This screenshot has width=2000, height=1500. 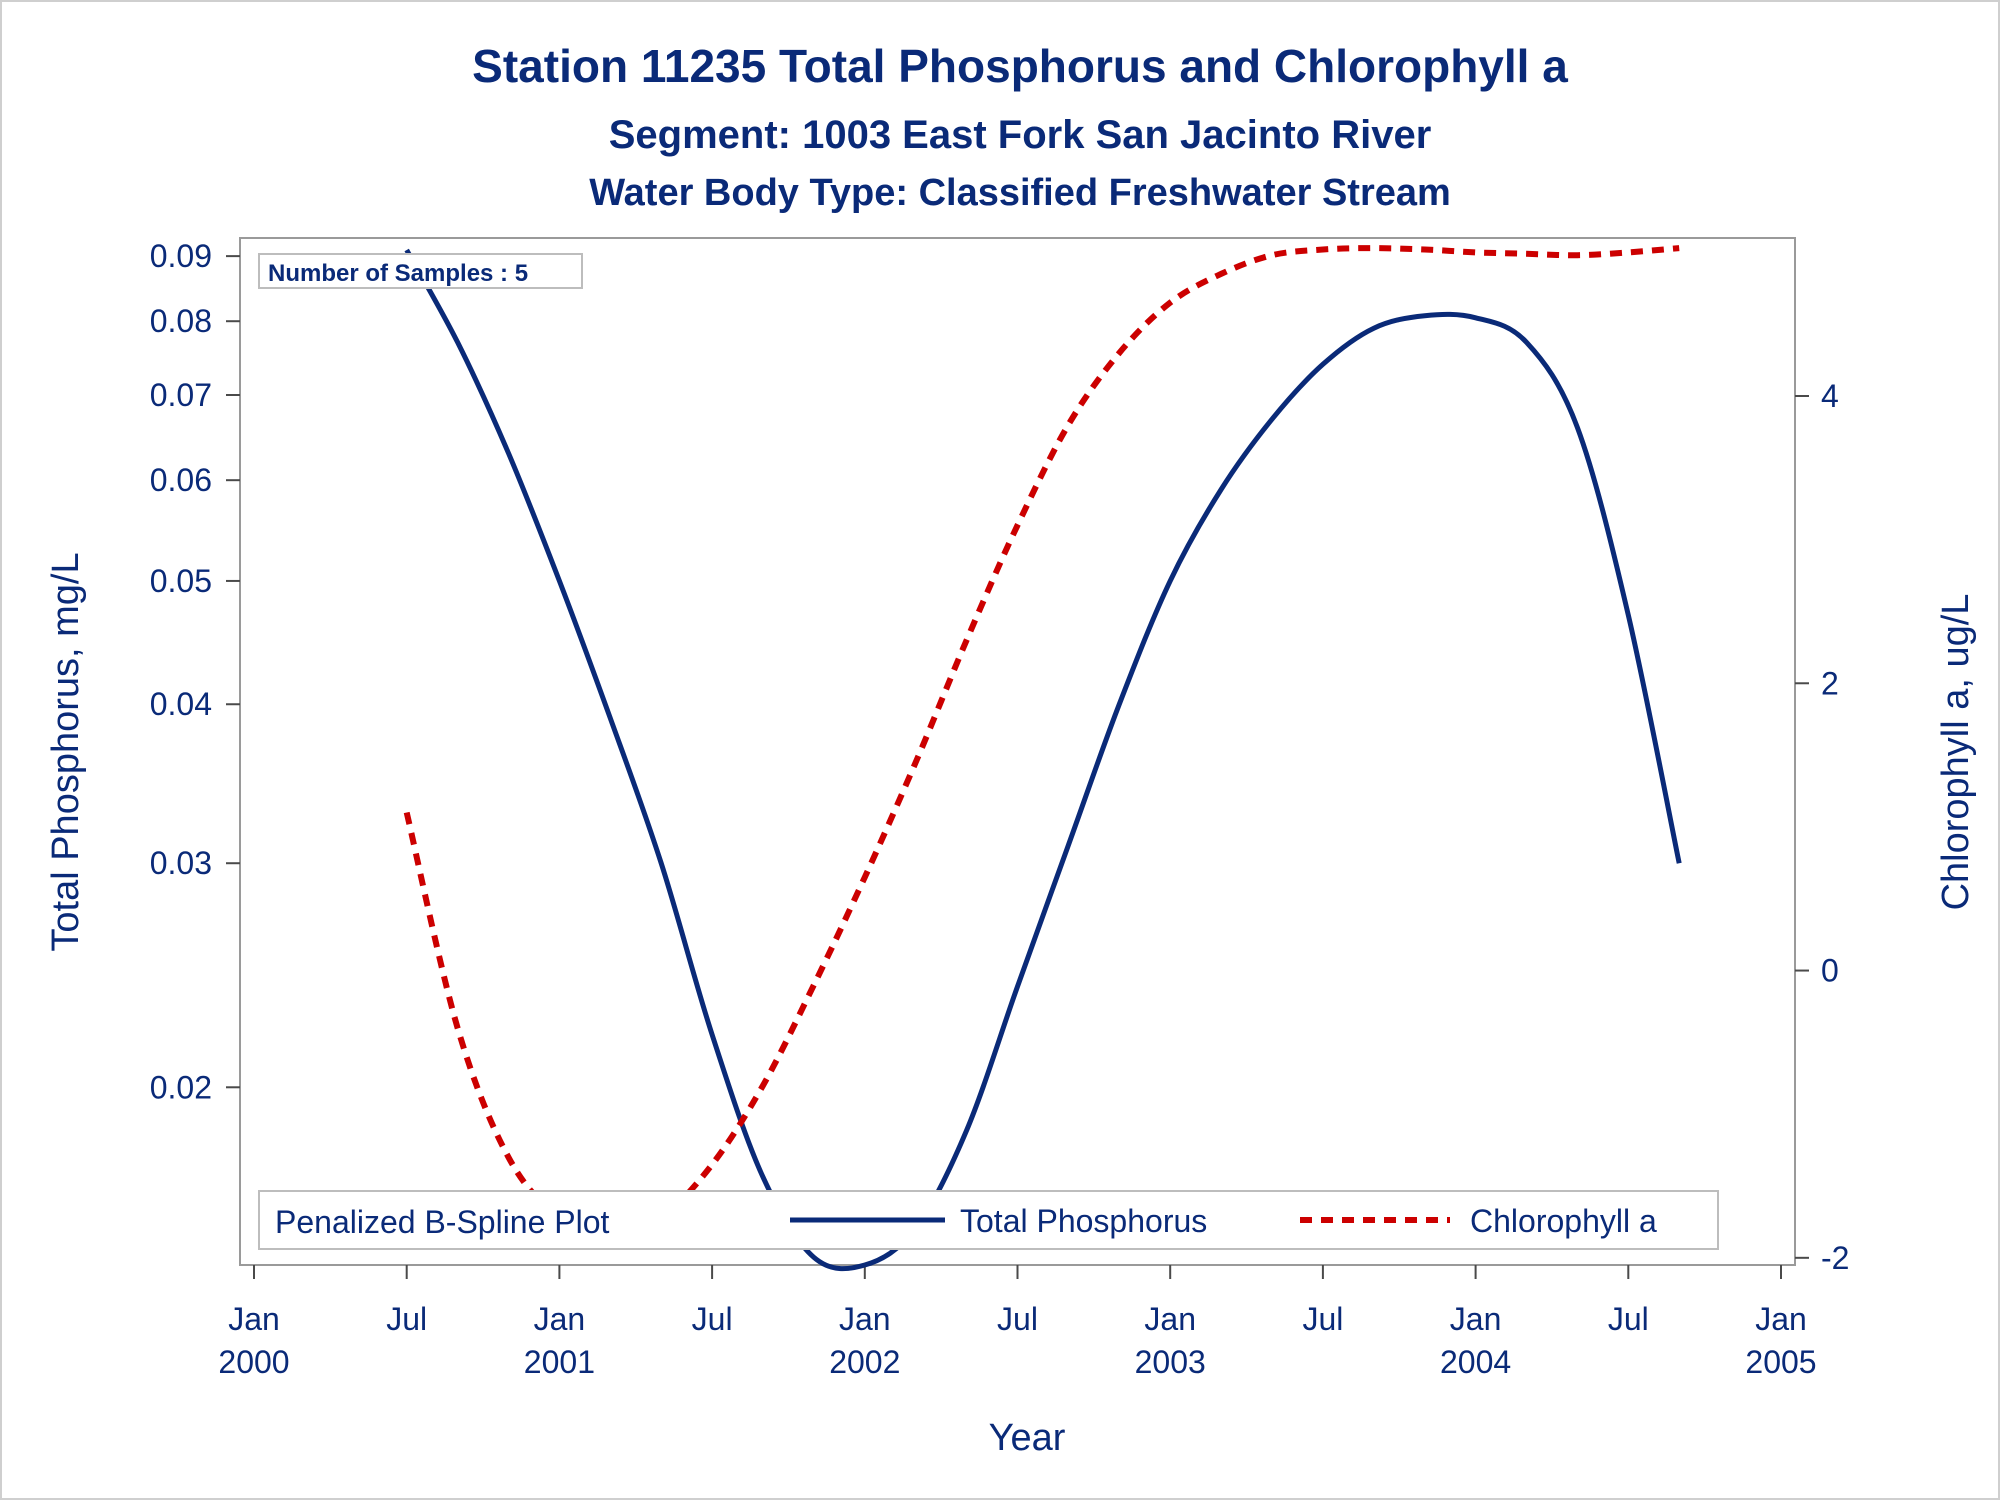 I want to click on y-tick-label: 0.06, so click(x=181, y=480).